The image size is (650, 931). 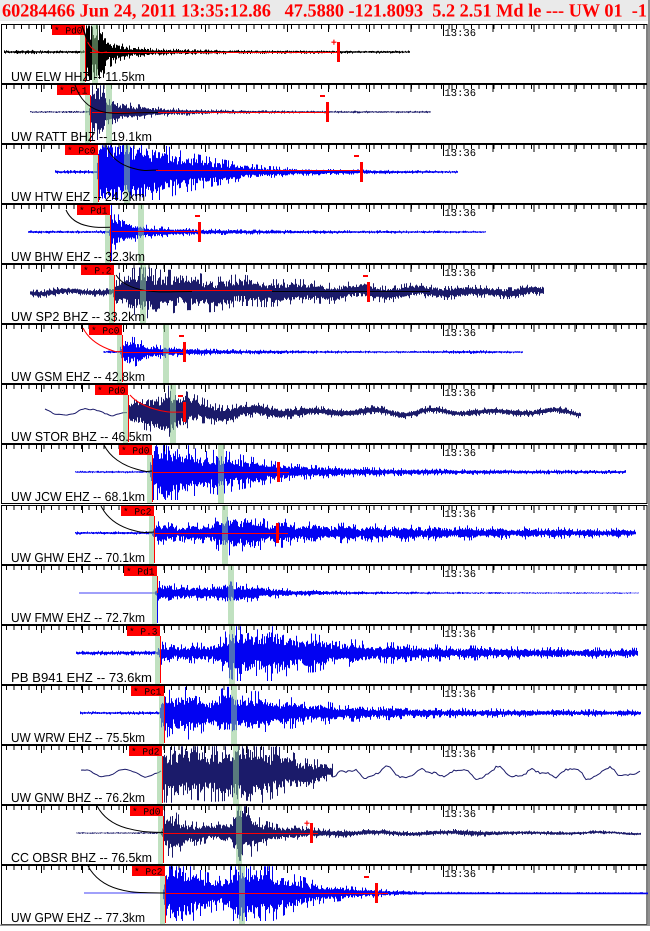 What do you see at coordinates (73, 91) in the screenshot?
I see `svg-text: * P.1` at bounding box center [73, 91].